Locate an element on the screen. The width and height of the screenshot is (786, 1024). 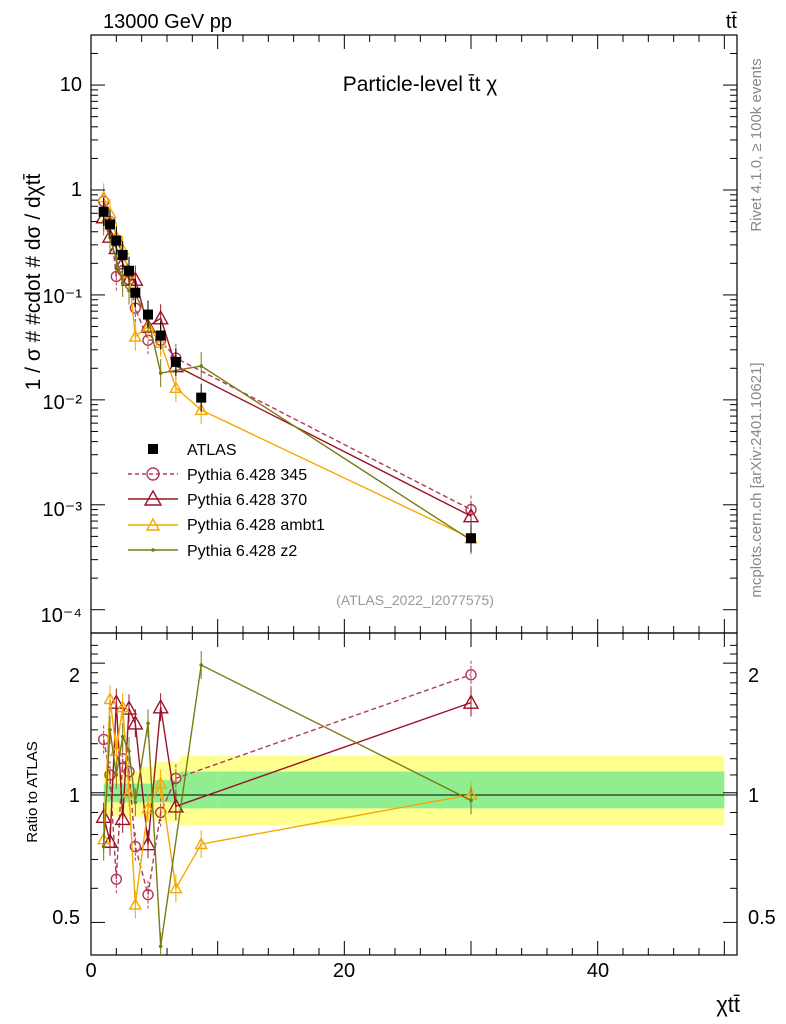
y-axis-label: 1 / σ # #cdot # dσ / dχtt̄ is located at coordinates (33, 281).